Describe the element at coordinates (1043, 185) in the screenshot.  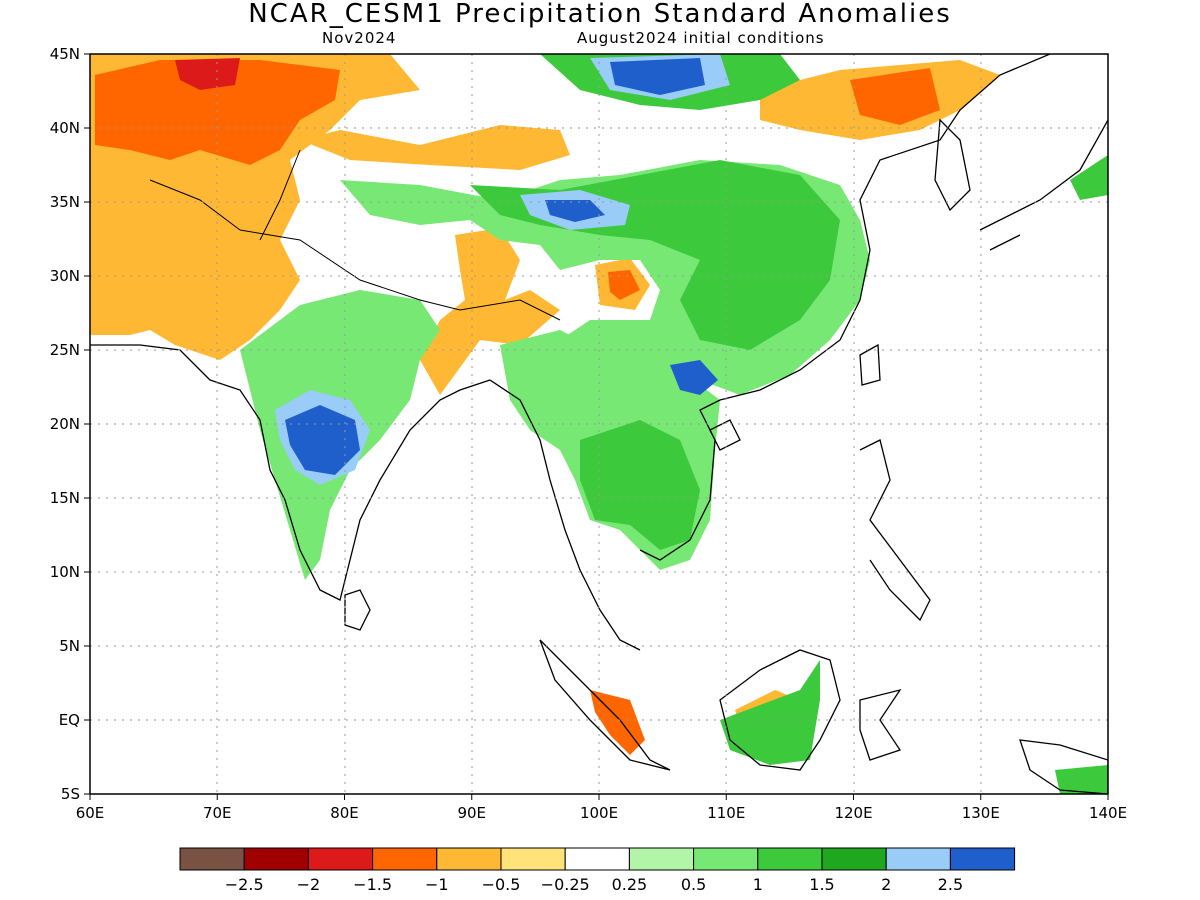
I see `coast-japan` at that location.